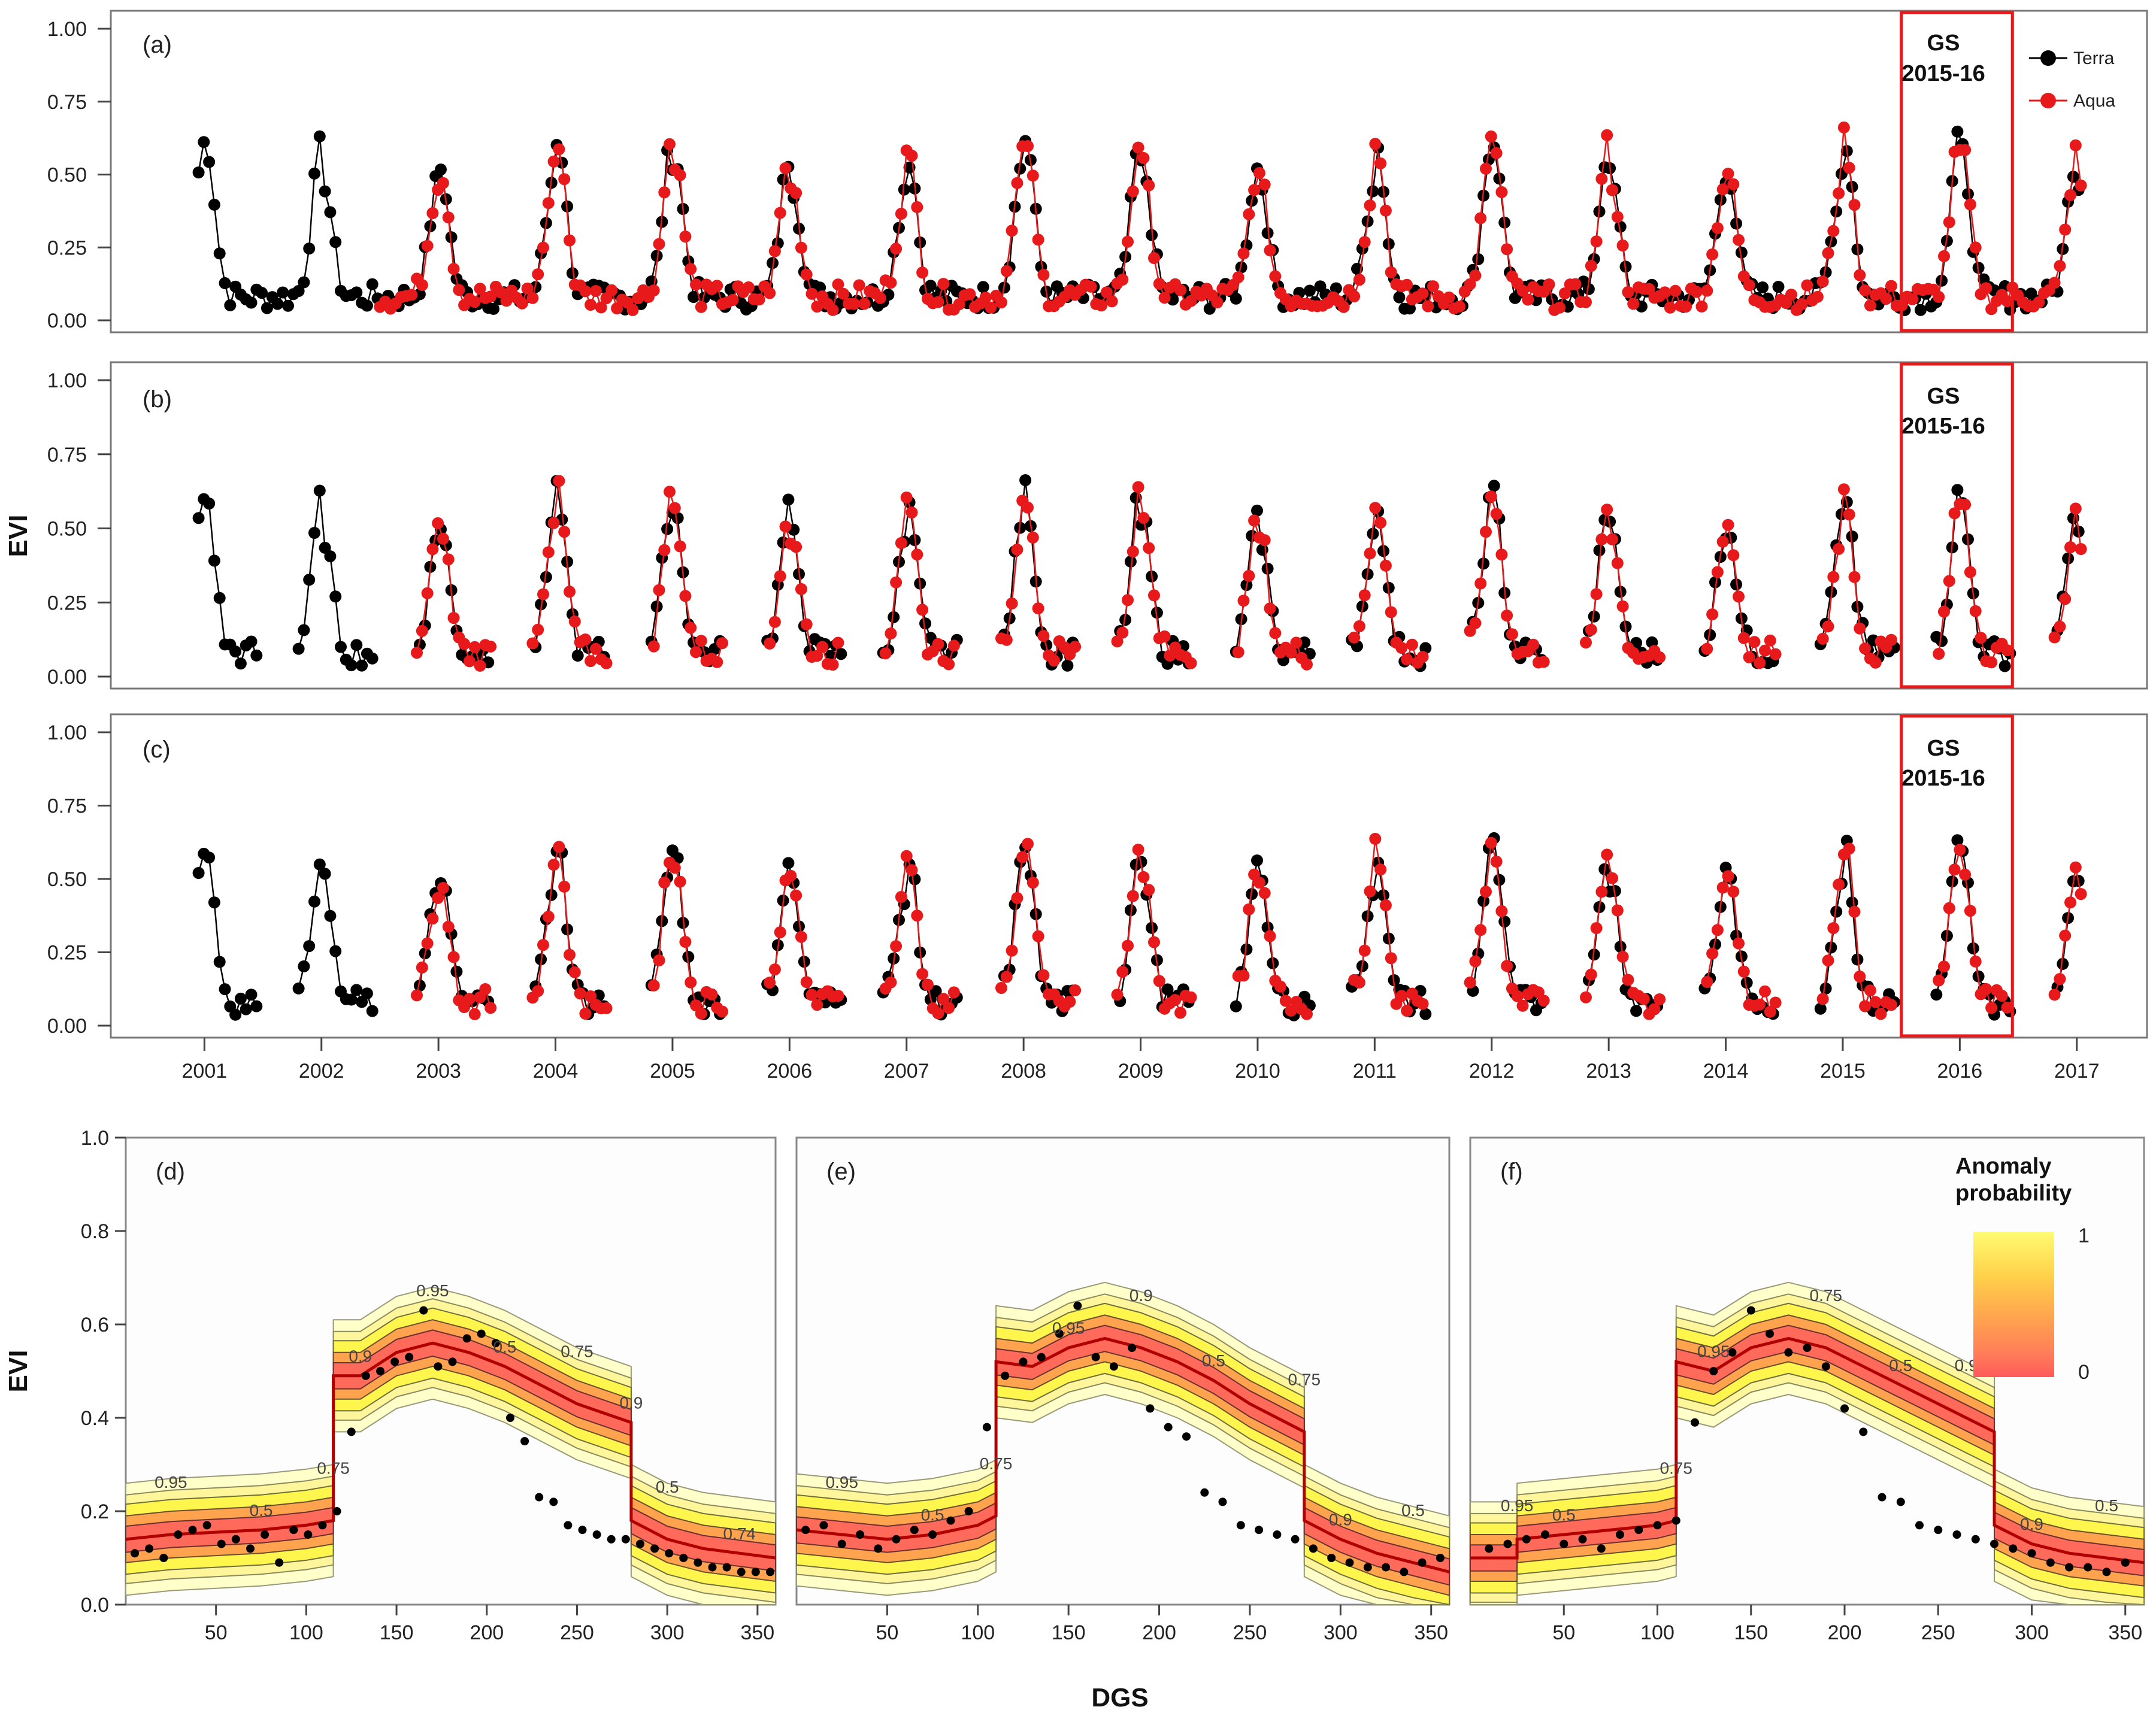 This screenshot has height=1716, width=2156. What do you see at coordinates (79, 529) in the screenshot?
I see `panel-b-yticks: 0.00 0.25 0.50 0.75 1.00` at bounding box center [79, 529].